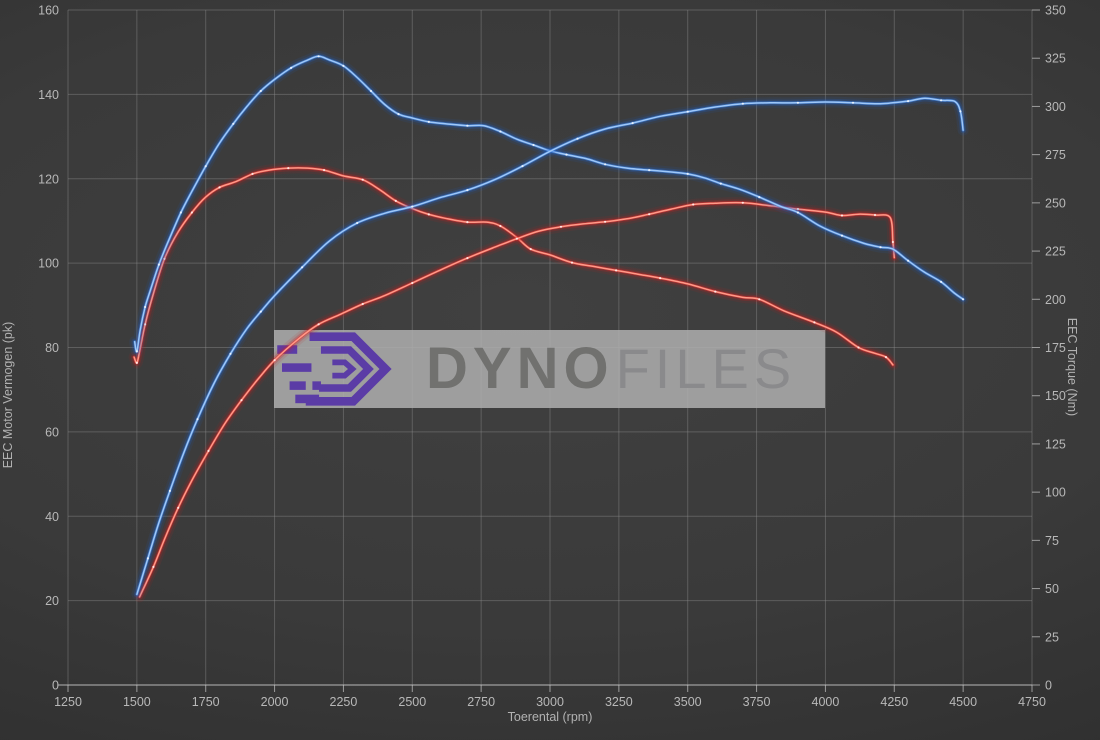 Image resolution: width=1100 pixels, height=740 pixels. Describe the element at coordinates (619, 702) in the screenshot. I see `axis-tick-label: 3250` at that location.